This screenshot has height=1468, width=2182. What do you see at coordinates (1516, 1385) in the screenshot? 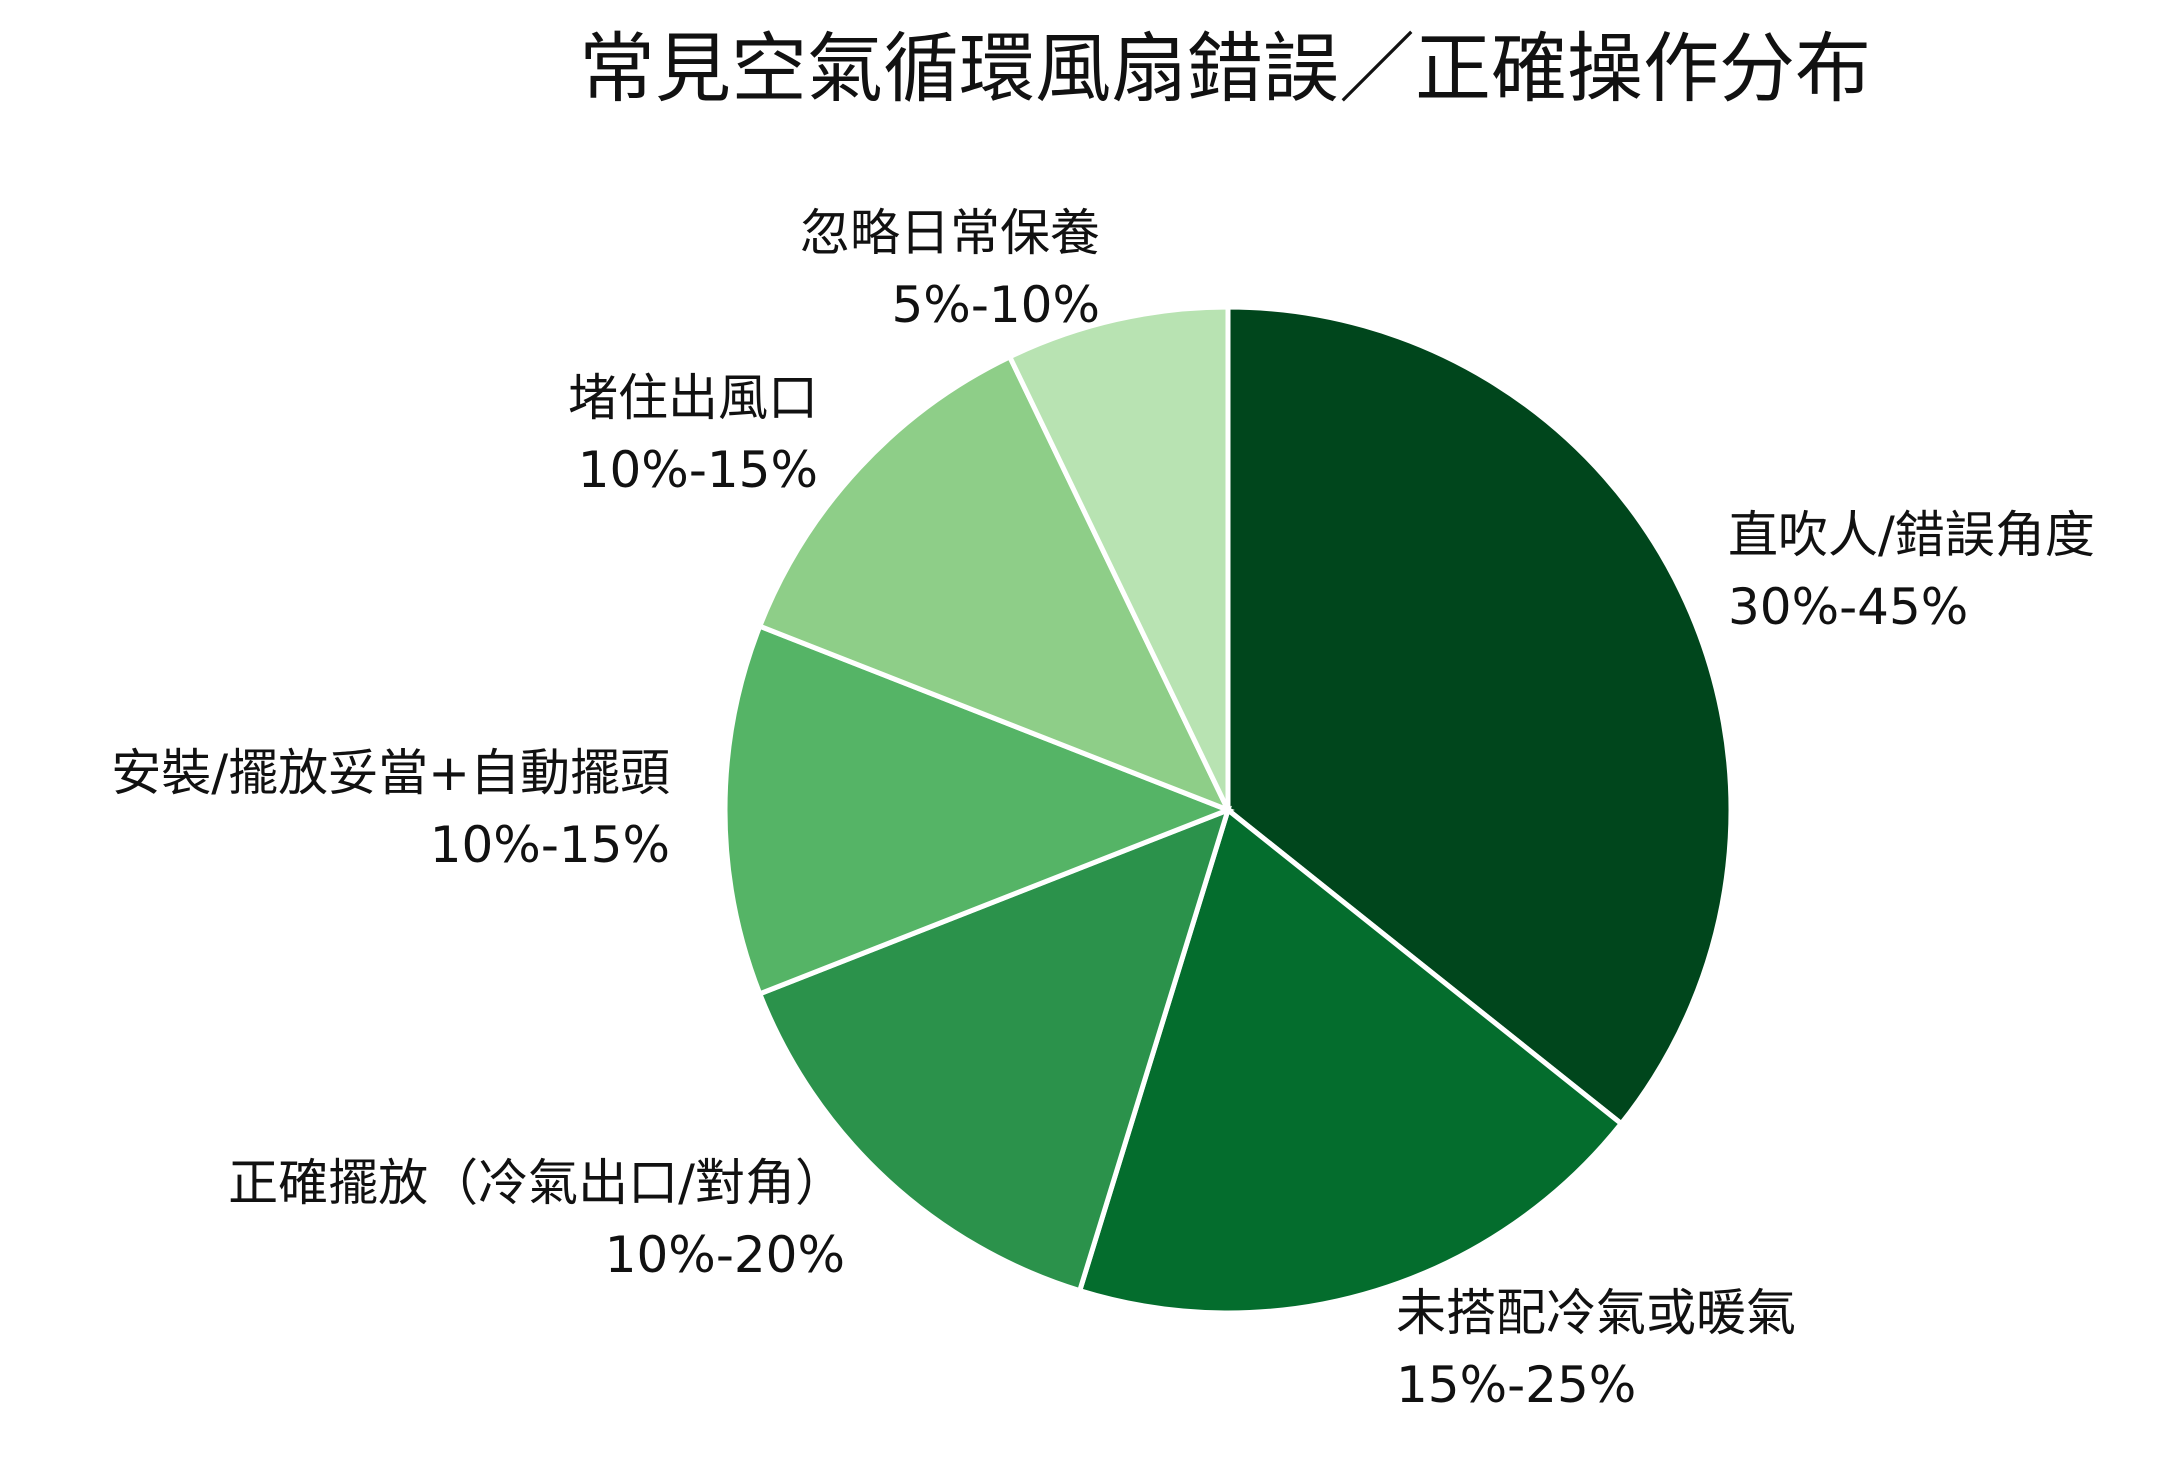
I see `slice-label-range: 15%-25%` at bounding box center [1516, 1385].